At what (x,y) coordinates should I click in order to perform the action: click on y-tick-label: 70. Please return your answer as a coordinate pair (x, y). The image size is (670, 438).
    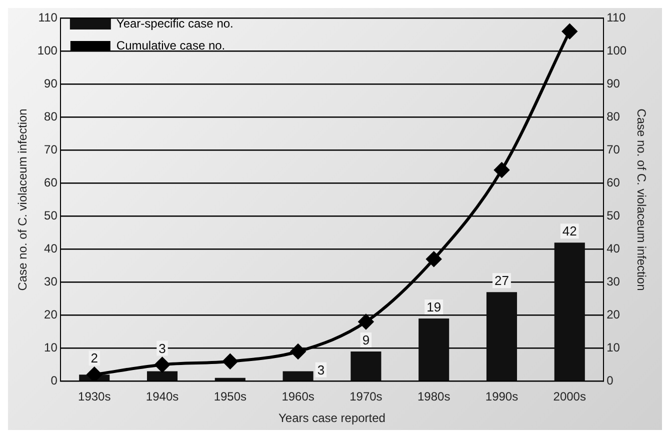
    Looking at the image, I should click on (51, 149).